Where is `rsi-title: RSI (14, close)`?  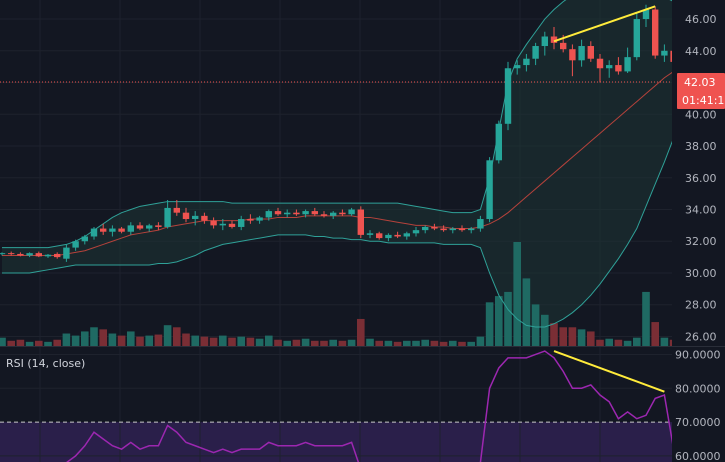 rsi-title: RSI (14, close) is located at coordinates (45, 363).